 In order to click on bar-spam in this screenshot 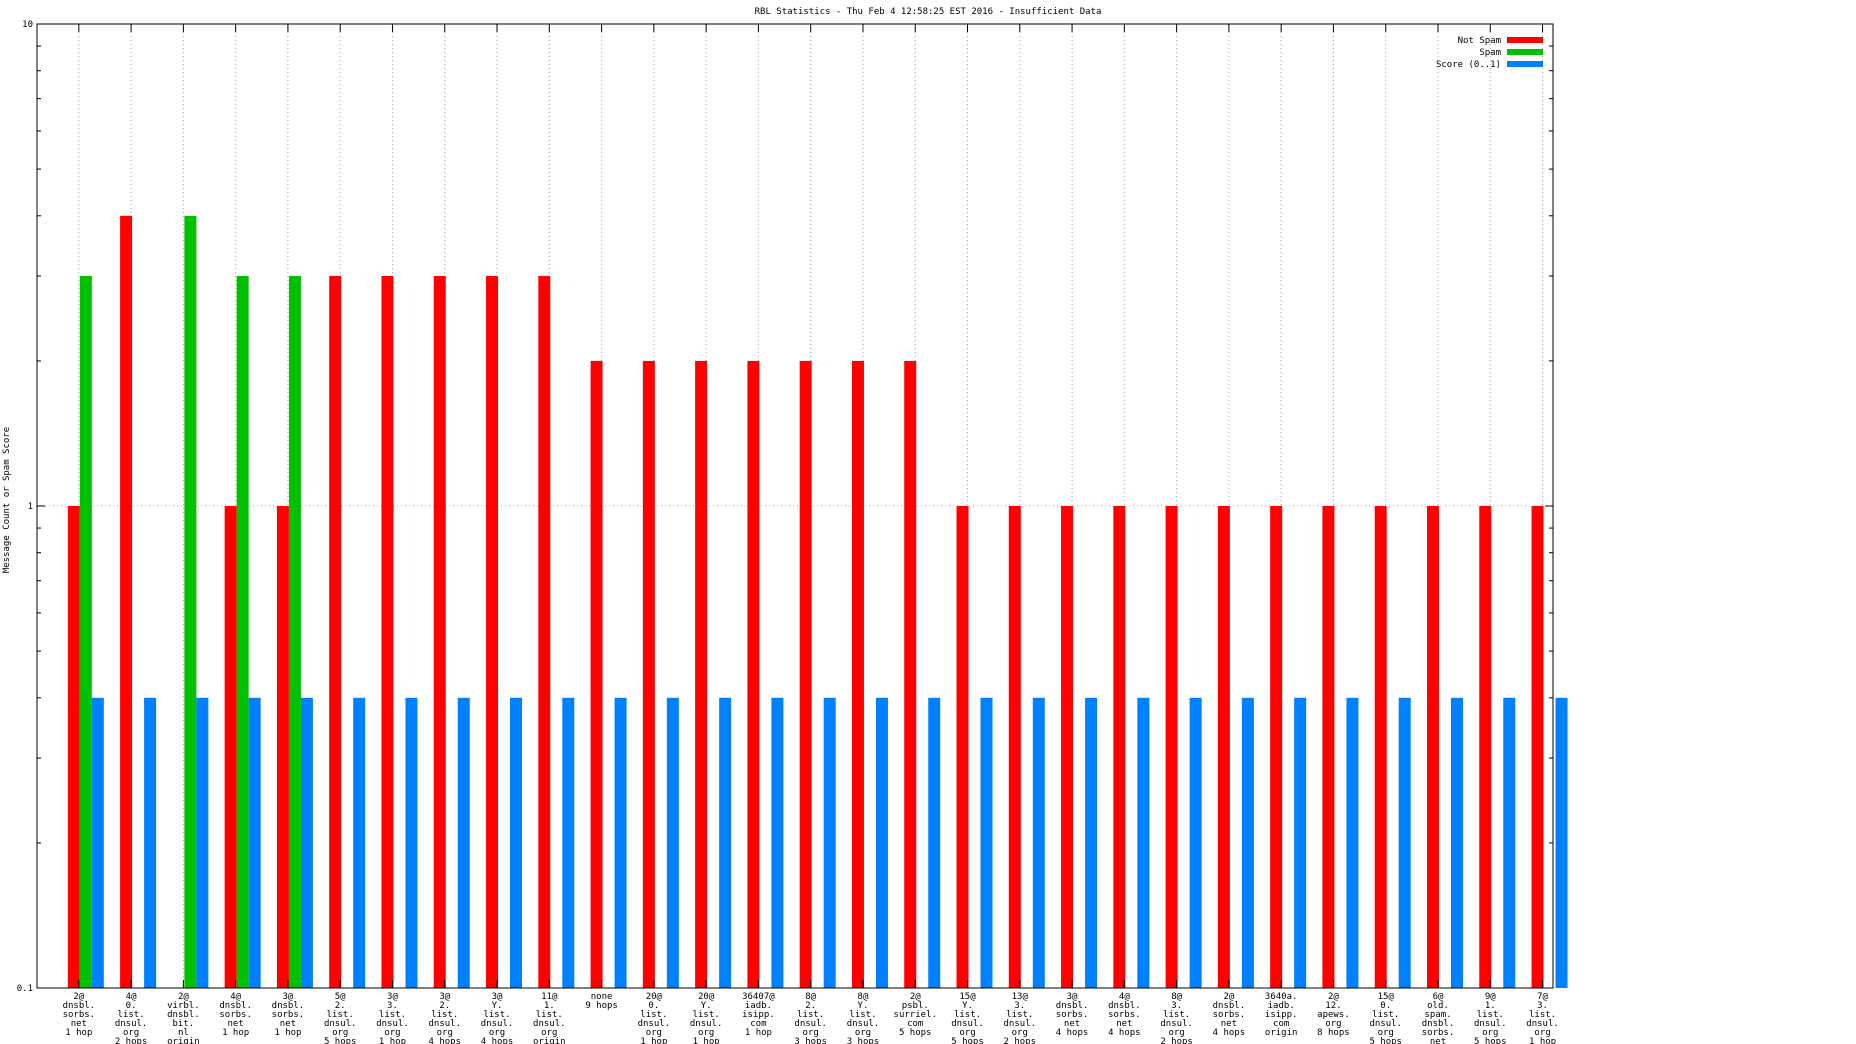, I will do `click(85, 632)`.